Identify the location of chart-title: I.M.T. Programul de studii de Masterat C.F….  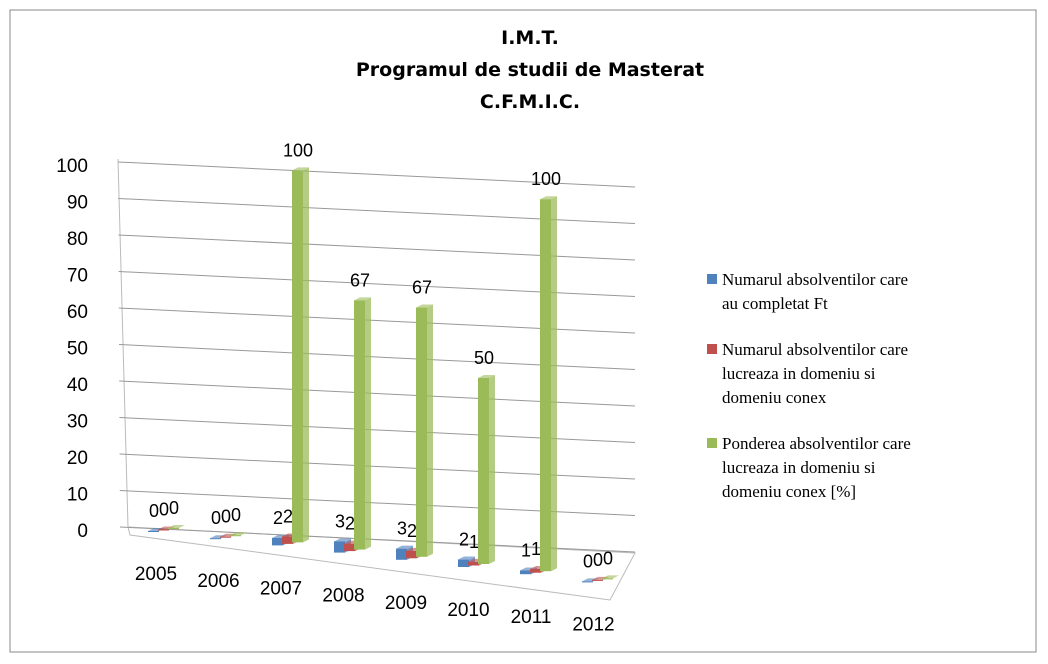
(530, 70).